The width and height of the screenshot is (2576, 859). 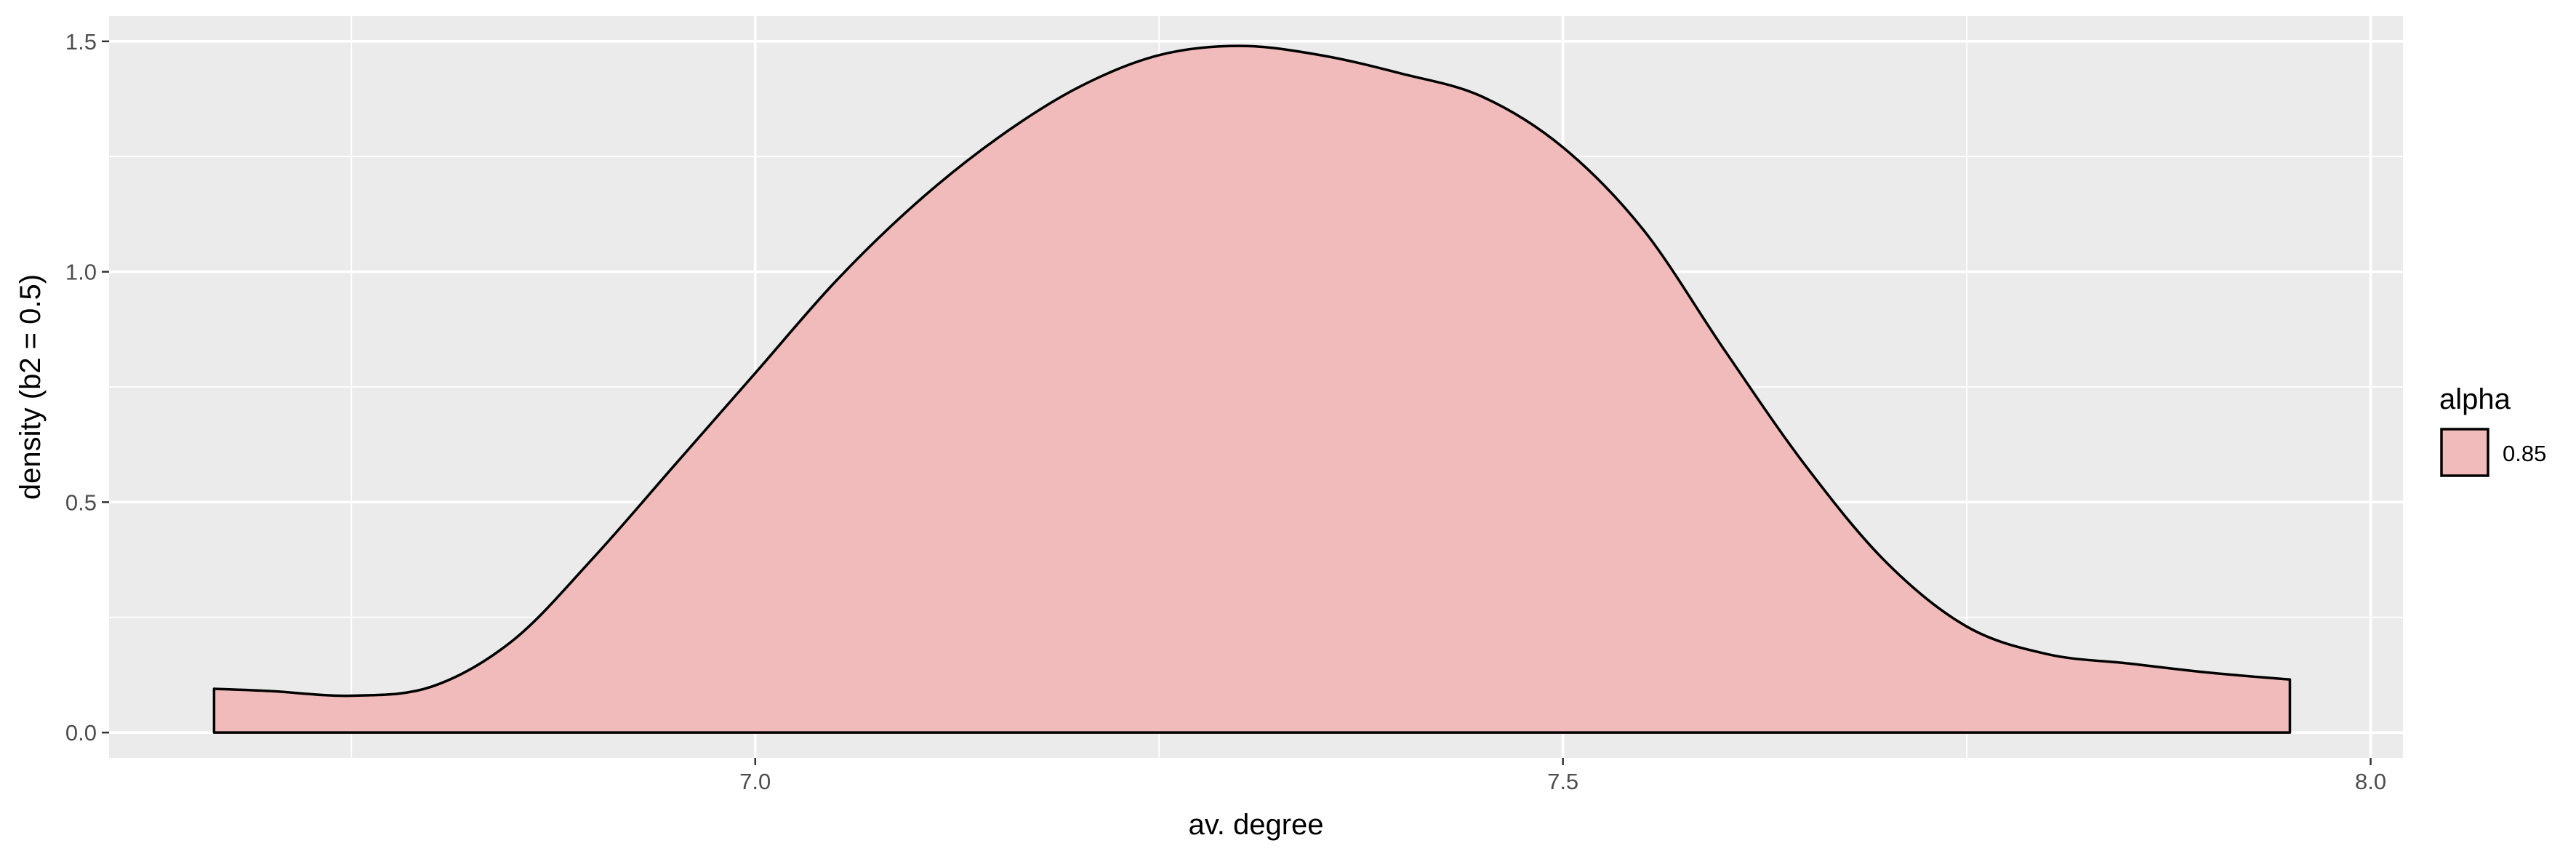 What do you see at coordinates (2464, 452) in the screenshot?
I see `legend-key-swatch` at bounding box center [2464, 452].